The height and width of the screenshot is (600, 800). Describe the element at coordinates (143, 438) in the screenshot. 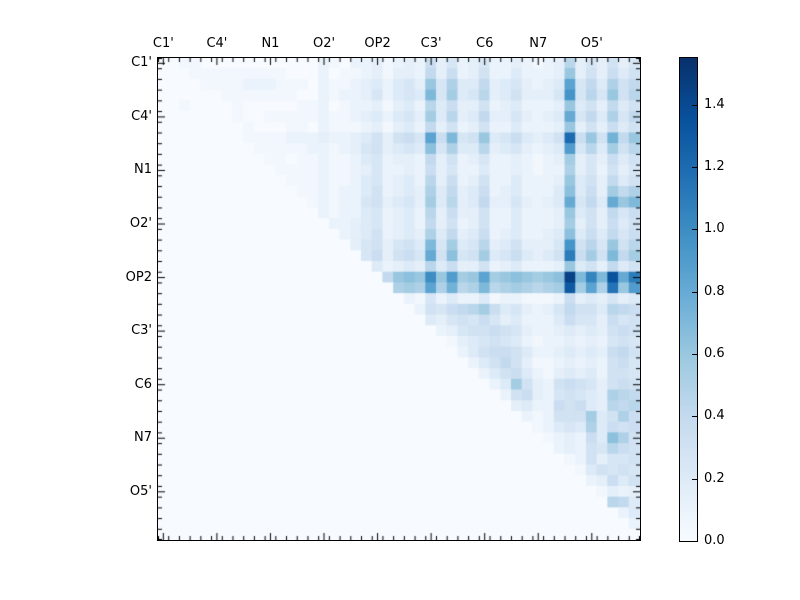

I see `y-tick-label: N7` at that location.